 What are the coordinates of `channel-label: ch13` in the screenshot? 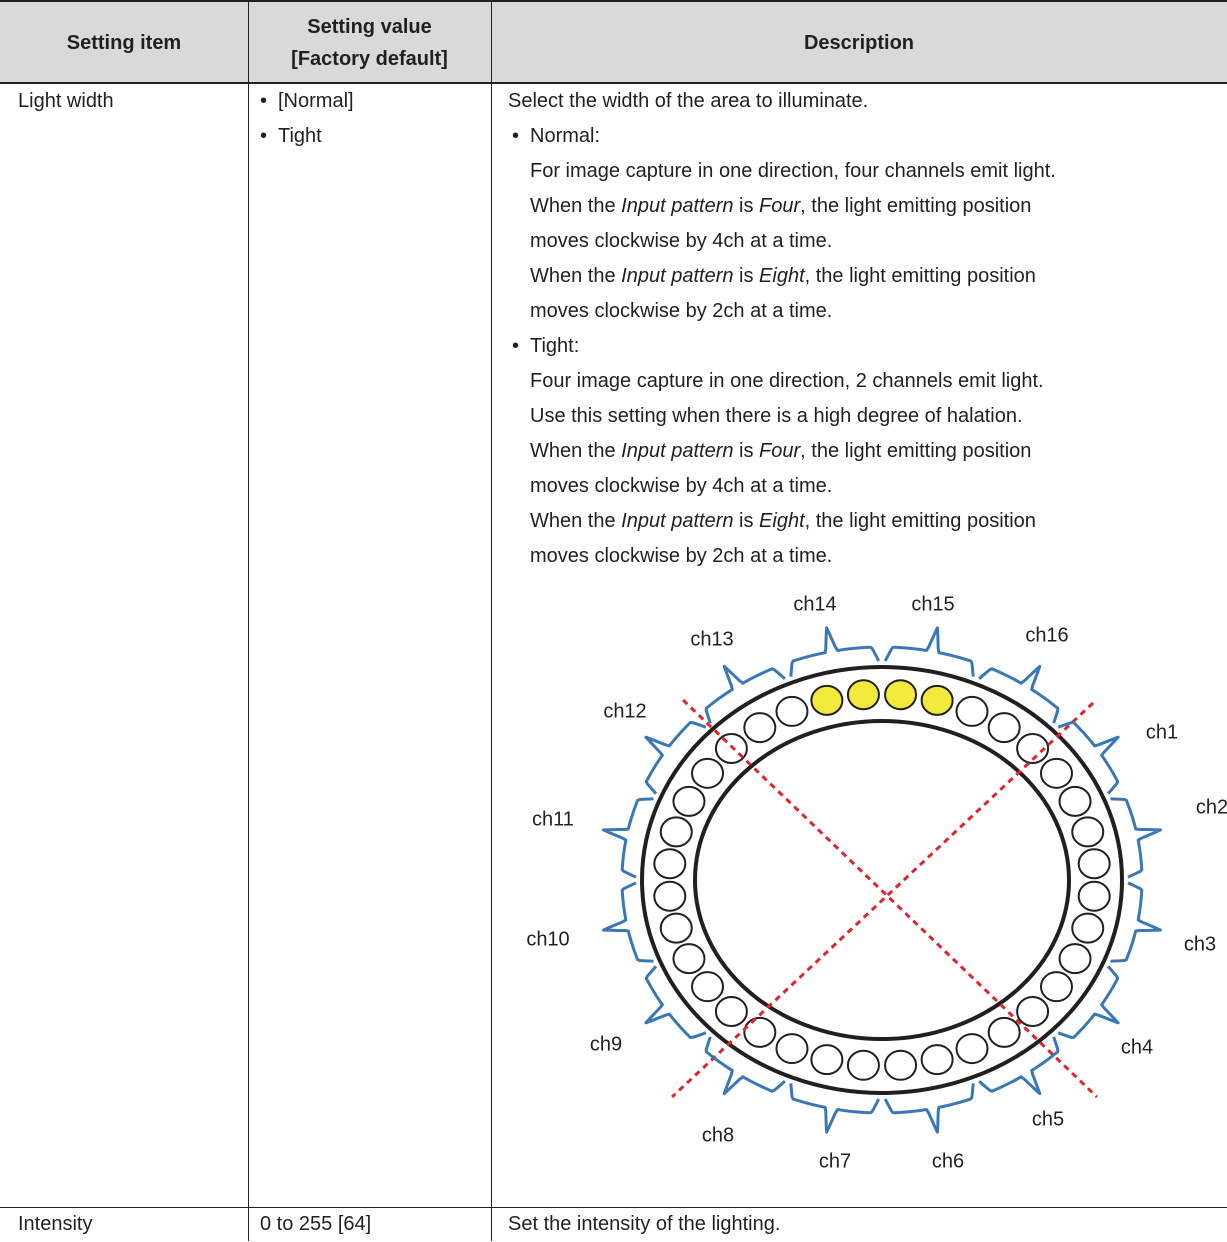 It's located at (711, 639).